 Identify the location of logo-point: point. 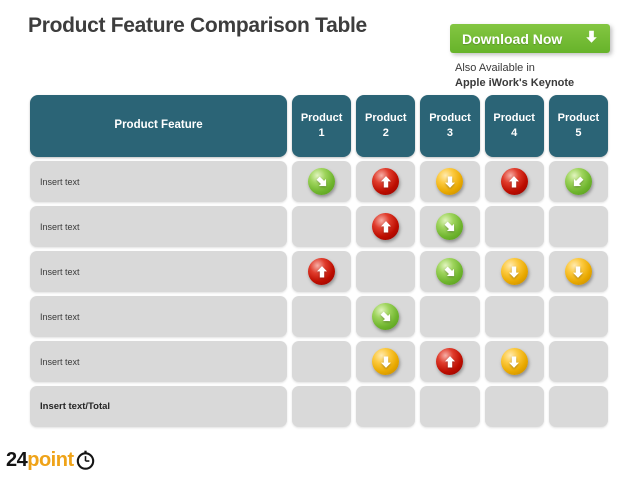
(50, 460).